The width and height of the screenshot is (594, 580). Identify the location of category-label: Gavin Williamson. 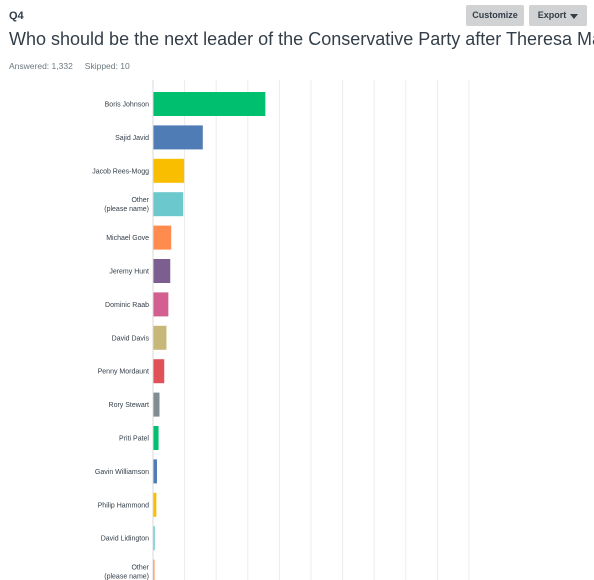
(122, 472).